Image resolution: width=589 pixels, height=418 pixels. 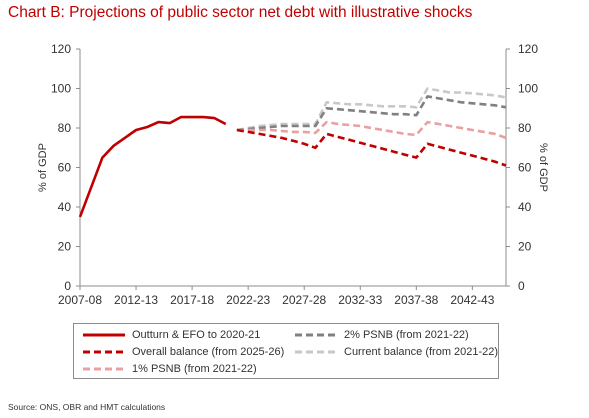 I want to click on y-tick-label-left: 20, so click(x=65, y=247).